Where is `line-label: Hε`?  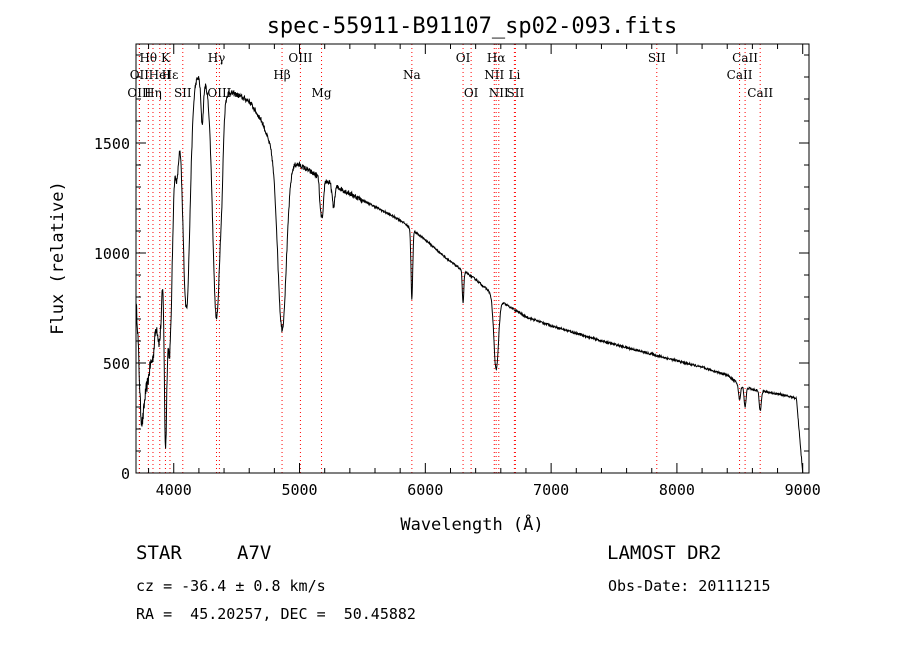
line-label: Hε is located at coordinates (170, 75).